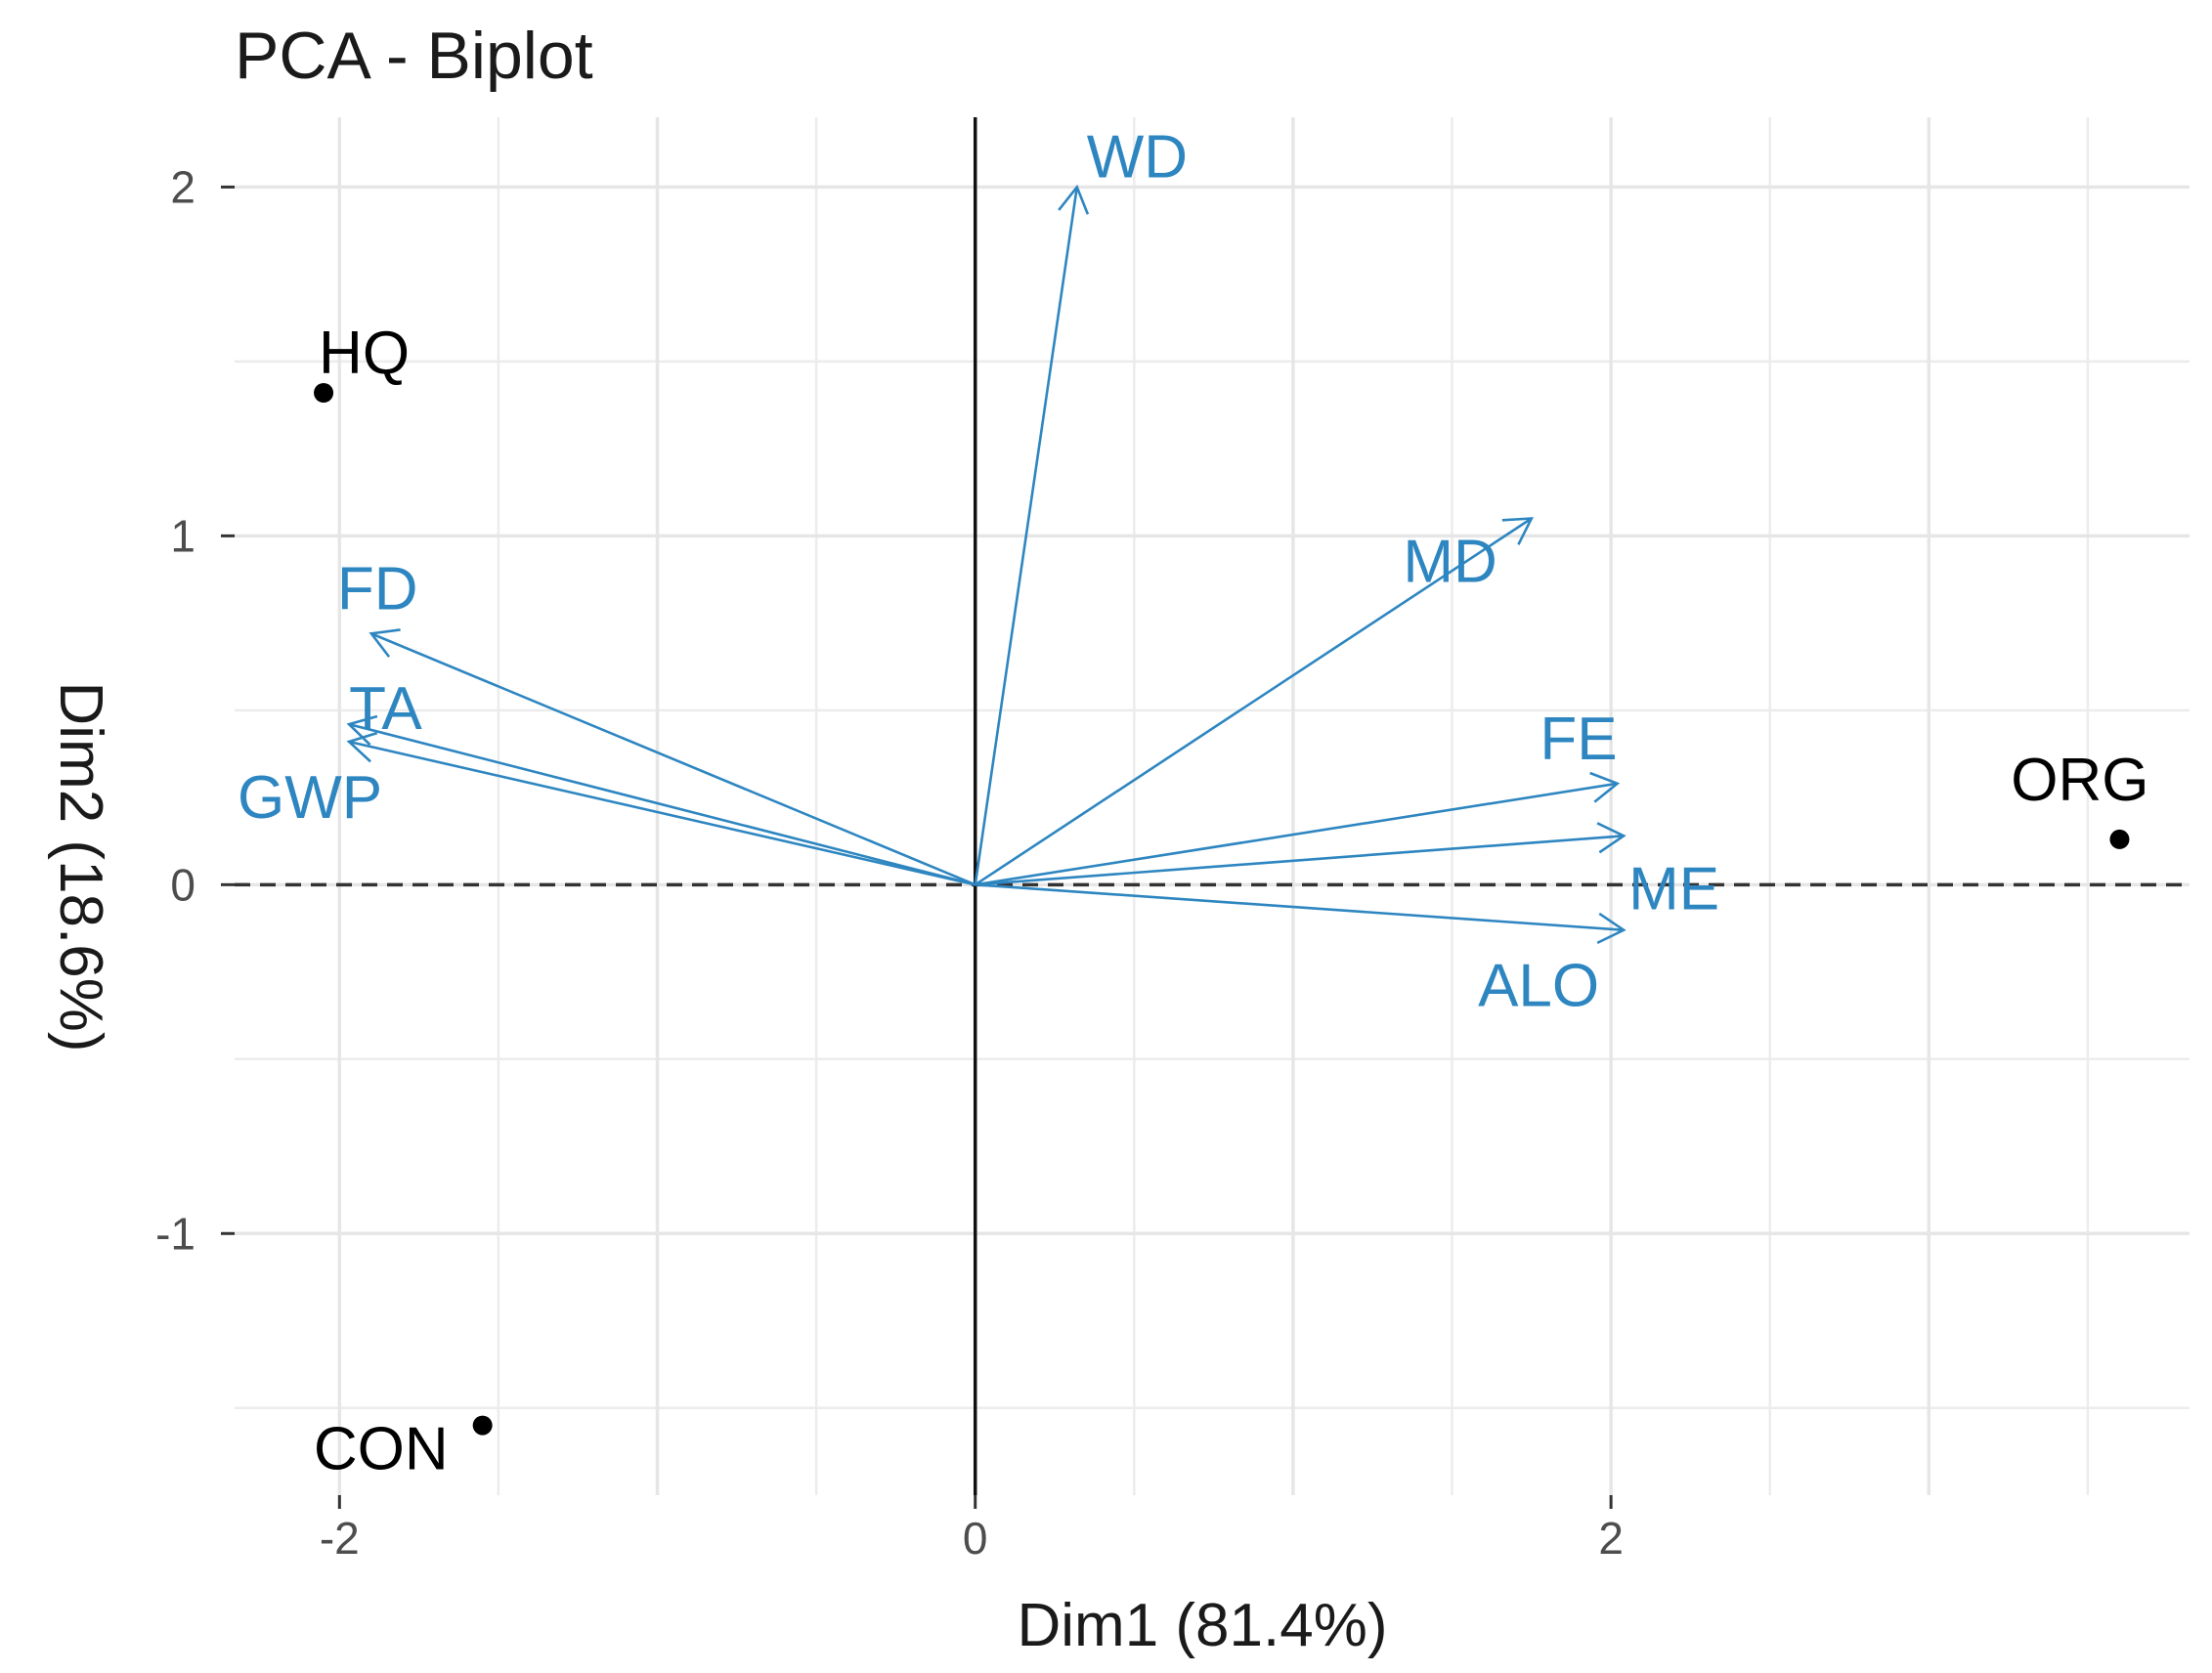 This screenshot has width=2212, height=1673. What do you see at coordinates (310, 798) in the screenshot?
I see `variable-label-gwp: GWP` at bounding box center [310, 798].